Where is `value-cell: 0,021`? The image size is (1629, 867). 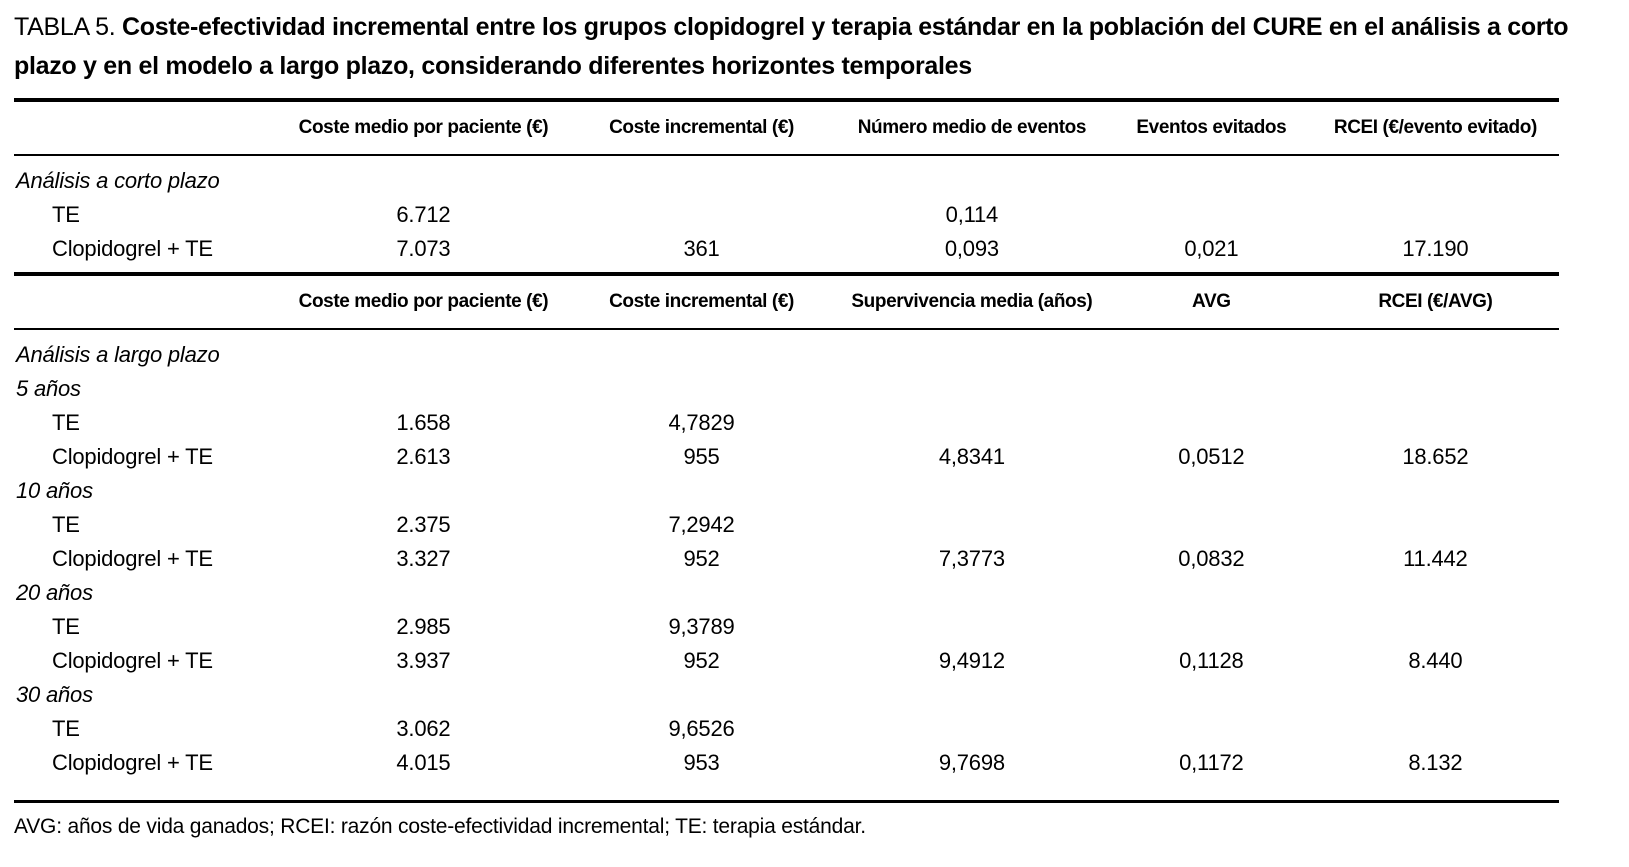
value-cell: 0,021 is located at coordinates (1211, 248).